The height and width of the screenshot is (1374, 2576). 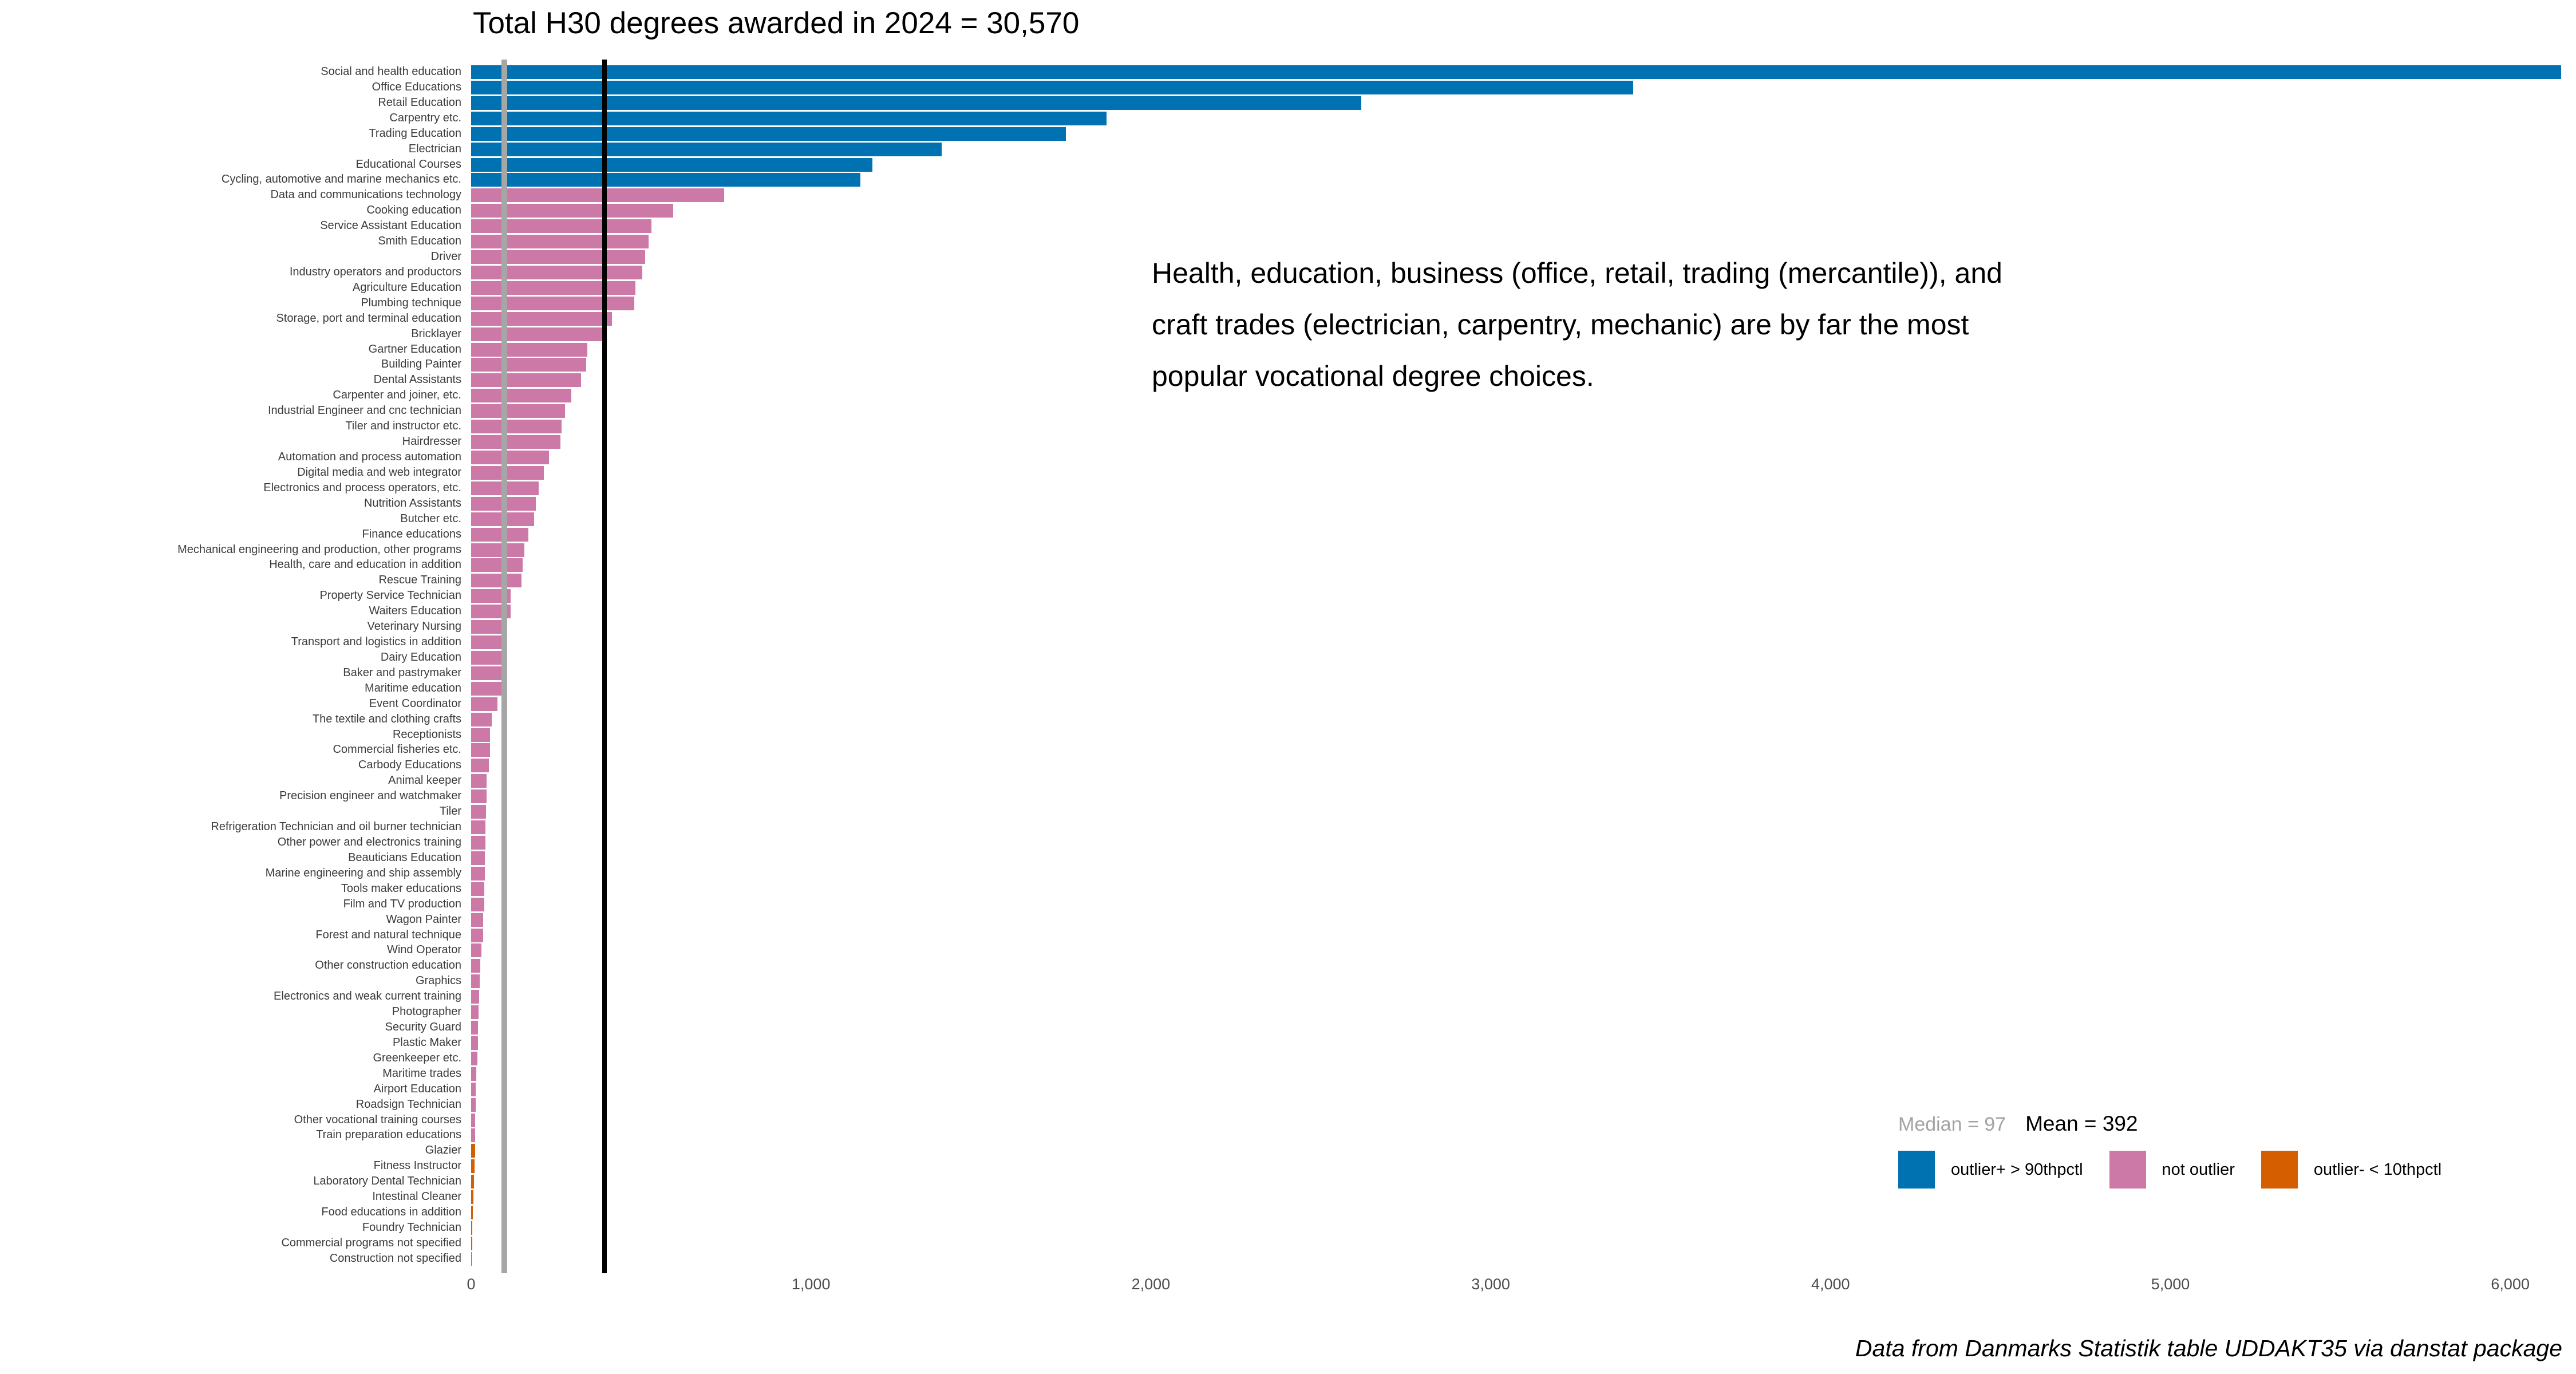 What do you see at coordinates (412, 503) in the screenshot?
I see `category-label: Nutrition Assistants` at bounding box center [412, 503].